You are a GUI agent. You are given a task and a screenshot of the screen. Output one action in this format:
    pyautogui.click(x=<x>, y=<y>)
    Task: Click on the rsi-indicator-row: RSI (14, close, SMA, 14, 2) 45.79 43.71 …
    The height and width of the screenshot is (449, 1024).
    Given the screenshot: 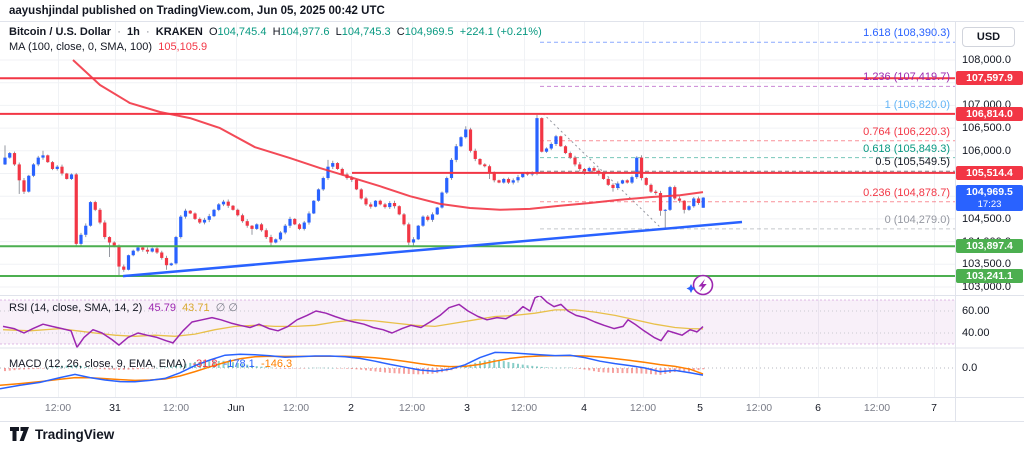 What is the action you would take?
    pyautogui.click(x=123, y=307)
    